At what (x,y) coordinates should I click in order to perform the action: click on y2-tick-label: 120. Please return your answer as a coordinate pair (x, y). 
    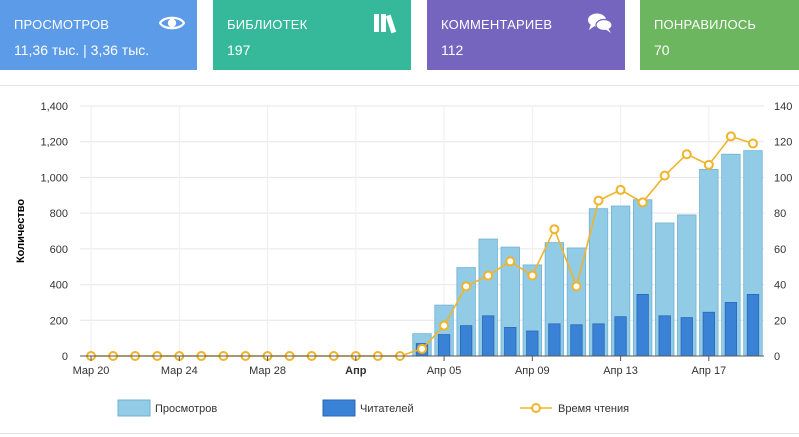
    Looking at the image, I should click on (783, 143).